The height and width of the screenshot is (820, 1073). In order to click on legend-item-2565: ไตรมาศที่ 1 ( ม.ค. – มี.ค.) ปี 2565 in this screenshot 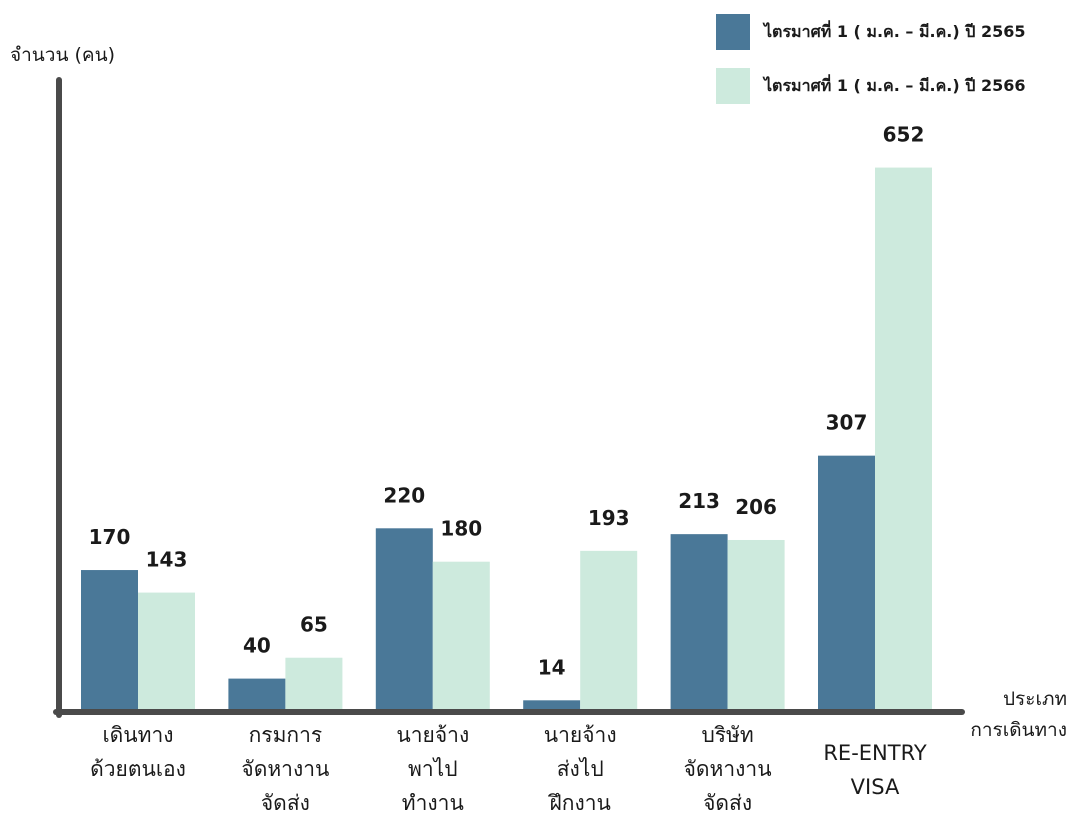, I will do `click(871, 32)`.